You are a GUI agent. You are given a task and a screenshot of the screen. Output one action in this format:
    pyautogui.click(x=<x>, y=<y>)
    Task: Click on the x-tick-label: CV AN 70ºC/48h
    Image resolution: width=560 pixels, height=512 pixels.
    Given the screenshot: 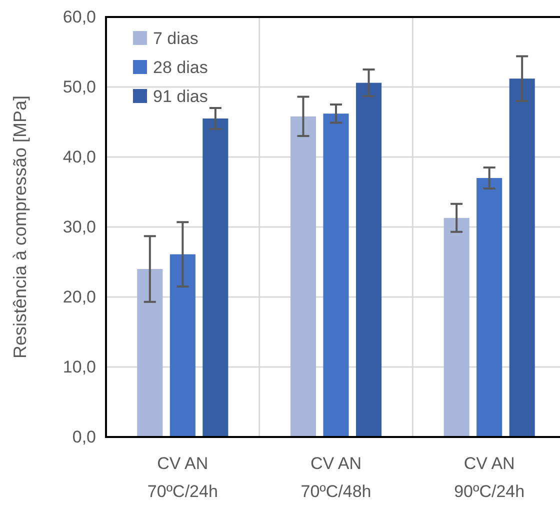 What is the action you would take?
    pyautogui.click(x=336, y=477)
    